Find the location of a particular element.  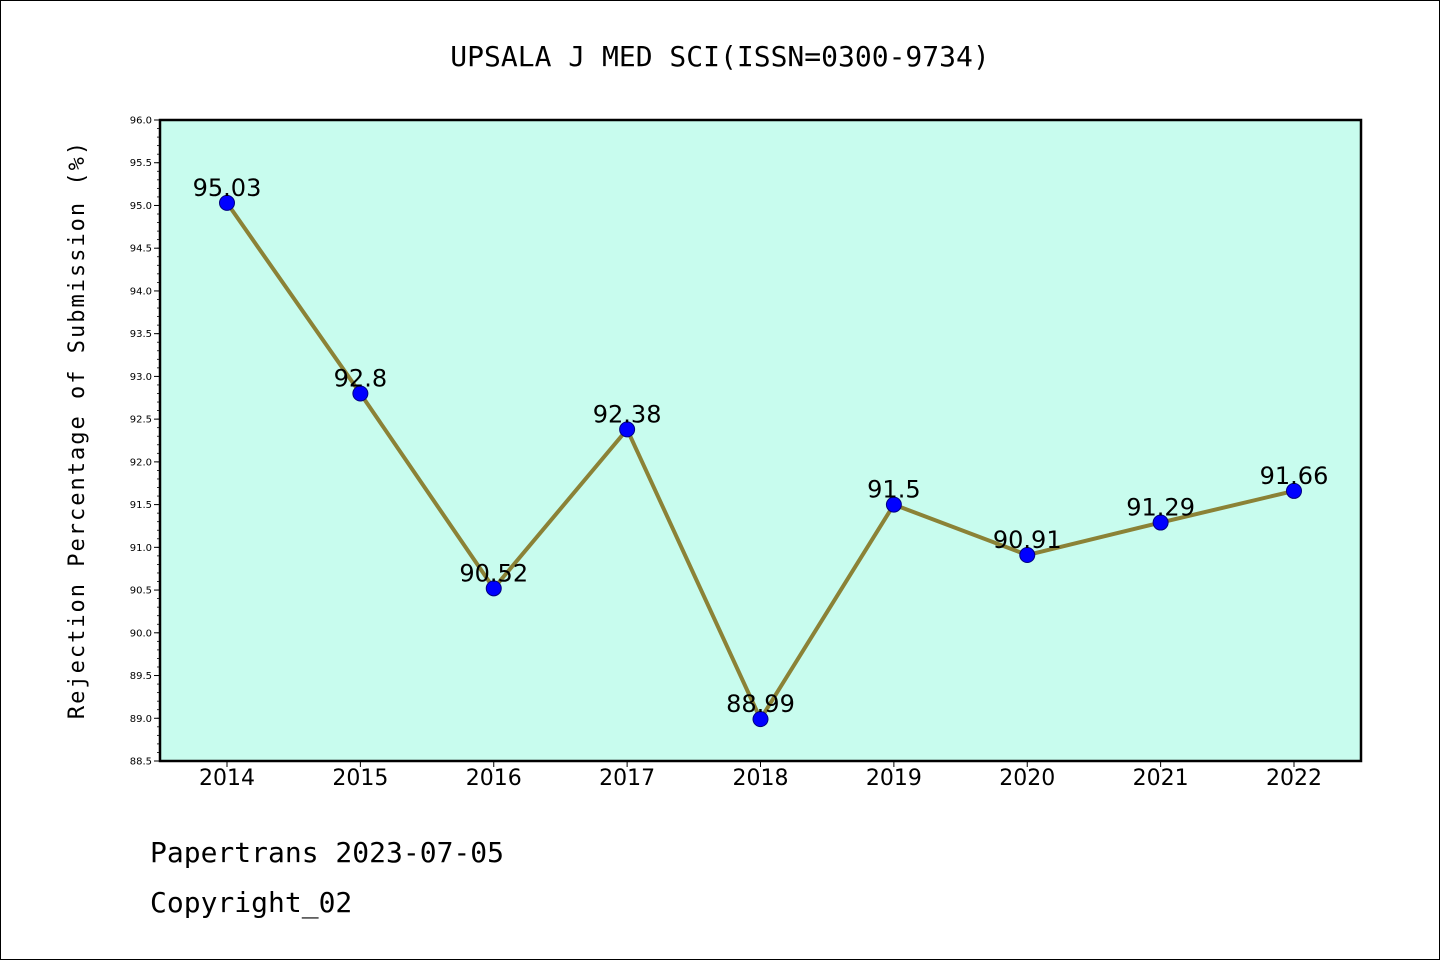

x-tick-label: 2021 is located at coordinates (1161, 778).